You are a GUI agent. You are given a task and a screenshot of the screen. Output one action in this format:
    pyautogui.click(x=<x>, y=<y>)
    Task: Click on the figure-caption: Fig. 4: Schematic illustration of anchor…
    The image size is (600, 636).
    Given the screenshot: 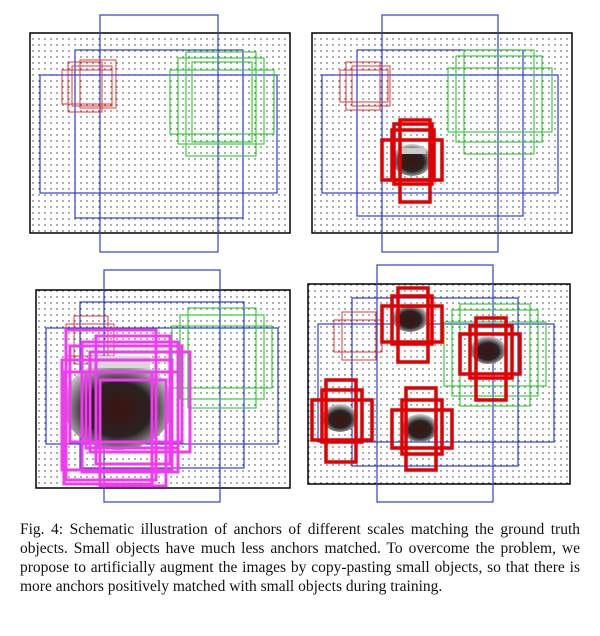 What is the action you would take?
    pyautogui.click(x=300, y=558)
    